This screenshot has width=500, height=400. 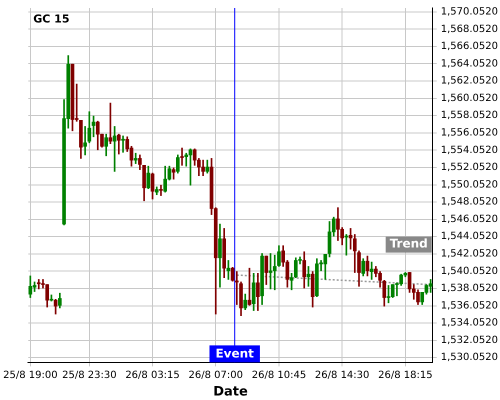 What do you see at coordinates (279, 375) in the screenshot?
I see `x-tick-label: 26/8 10:45` at bounding box center [279, 375].